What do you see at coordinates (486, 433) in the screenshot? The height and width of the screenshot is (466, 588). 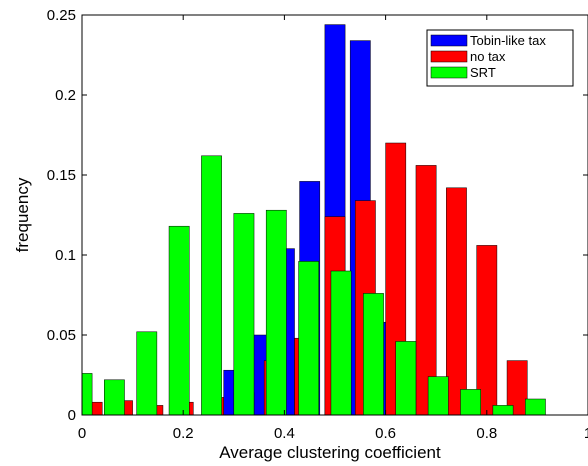 I see `x-tick-label: 0.8` at bounding box center [486, 433].